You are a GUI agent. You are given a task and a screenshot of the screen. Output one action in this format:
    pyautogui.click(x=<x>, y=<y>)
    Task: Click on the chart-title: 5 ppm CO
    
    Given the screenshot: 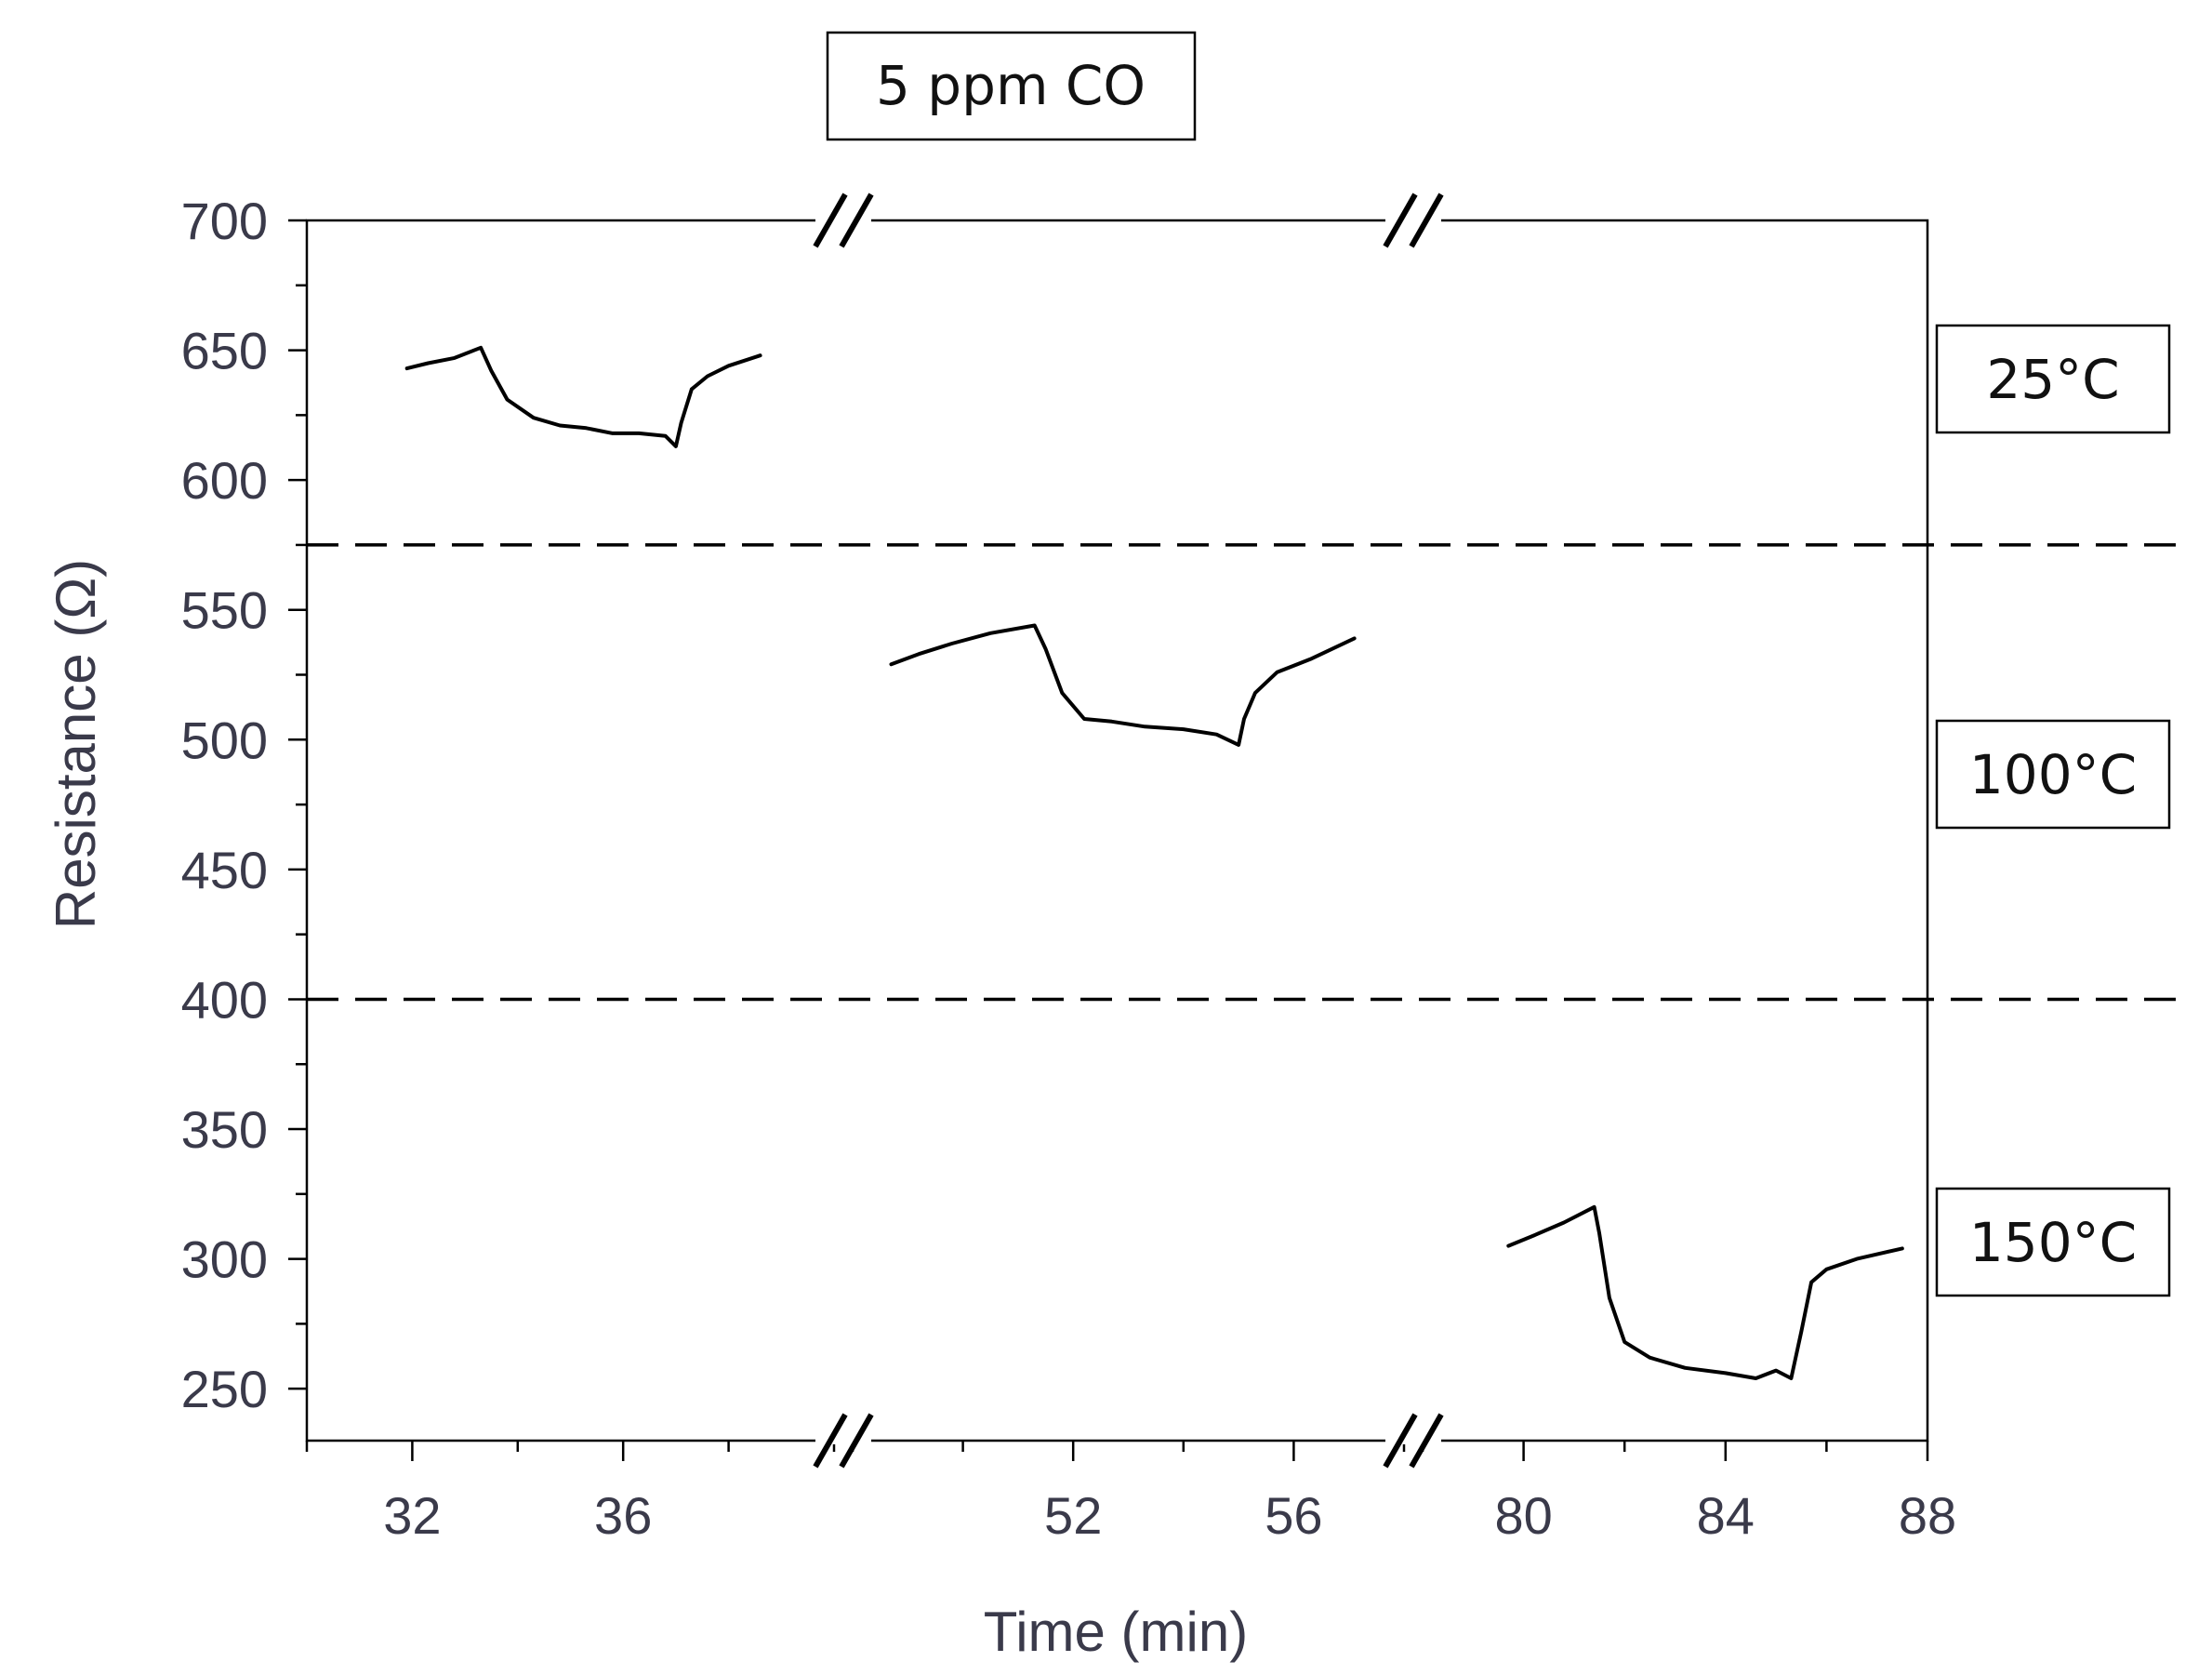 What is the action you would take?
    pyautogui.click(x=1011, y=85)
    